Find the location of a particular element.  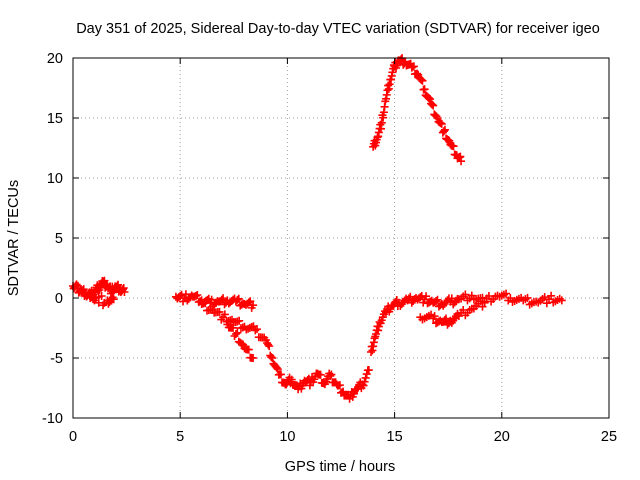

x-axis-label: GPS time / hours is located at coordinates (340, 467).